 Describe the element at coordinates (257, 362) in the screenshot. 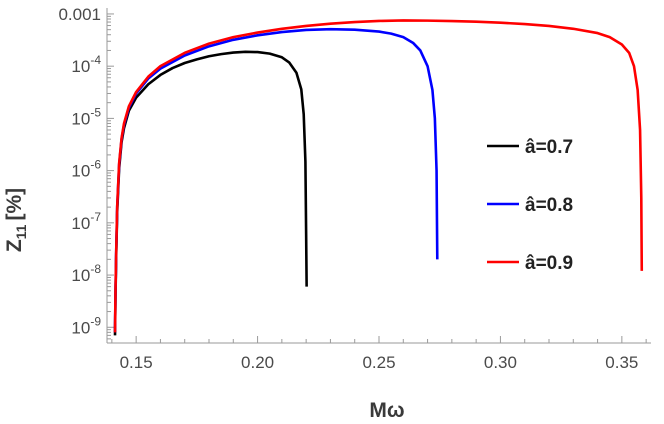

I see `x-tick-label: 0.20` at that location.